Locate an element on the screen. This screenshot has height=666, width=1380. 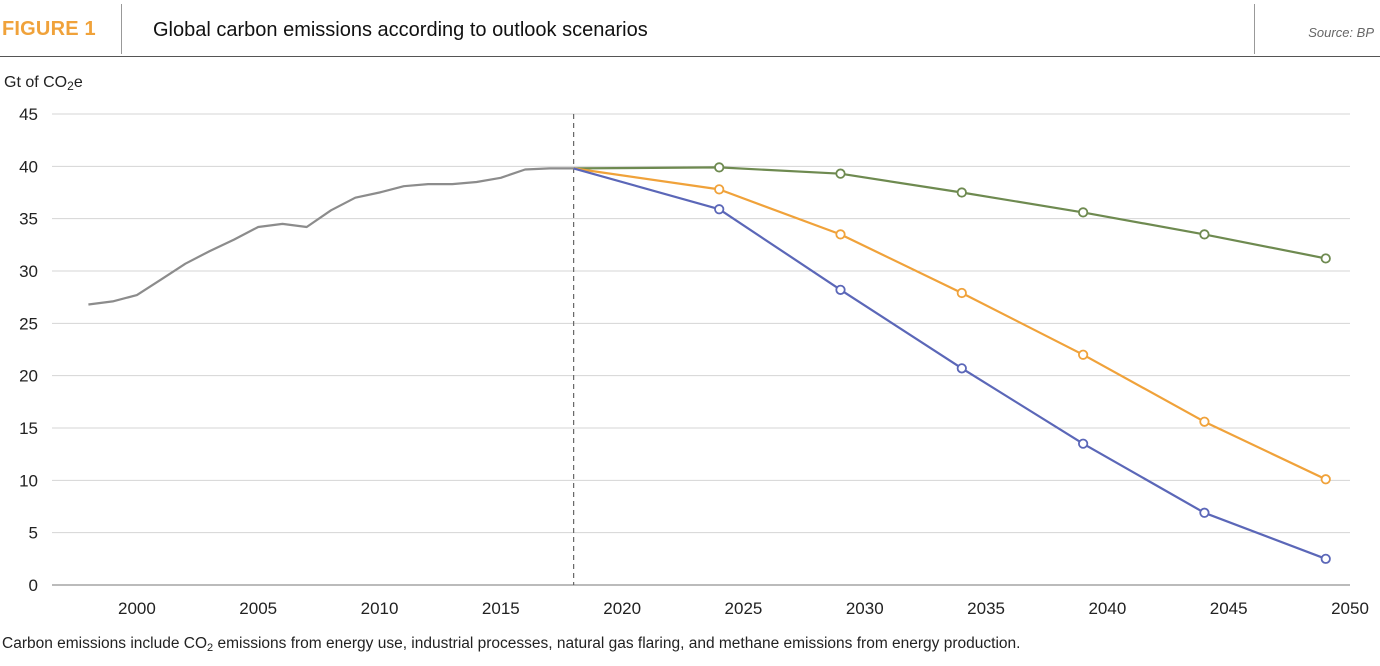
y-tick-label: 15 is located at coordinates (28, 428).